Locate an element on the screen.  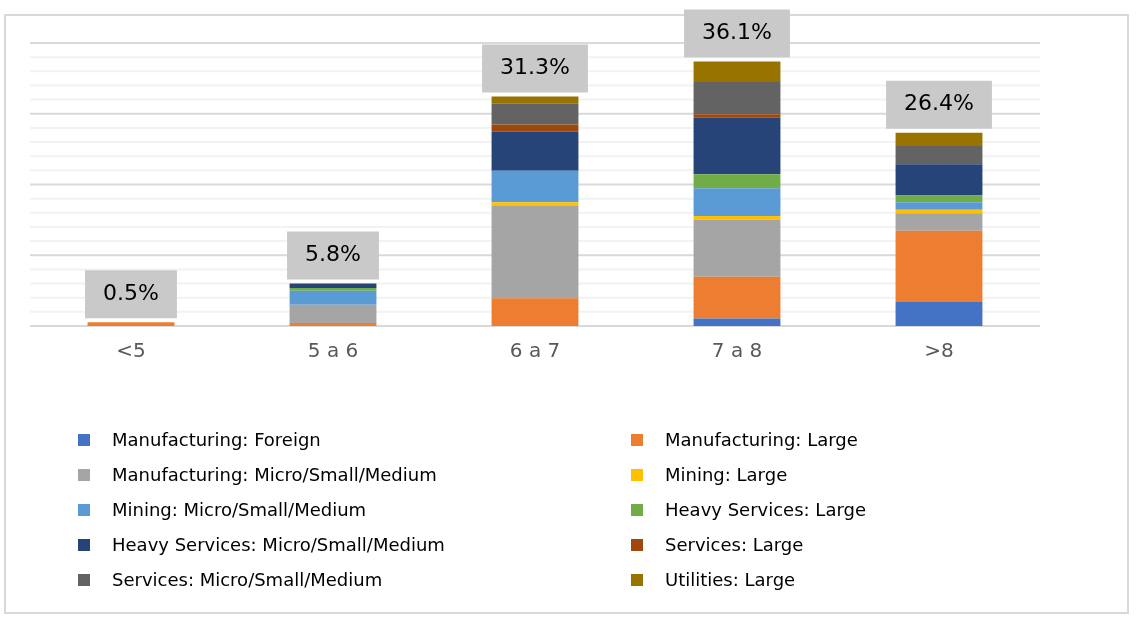
annotation: 5.8% is located at coordinates (333, 254).